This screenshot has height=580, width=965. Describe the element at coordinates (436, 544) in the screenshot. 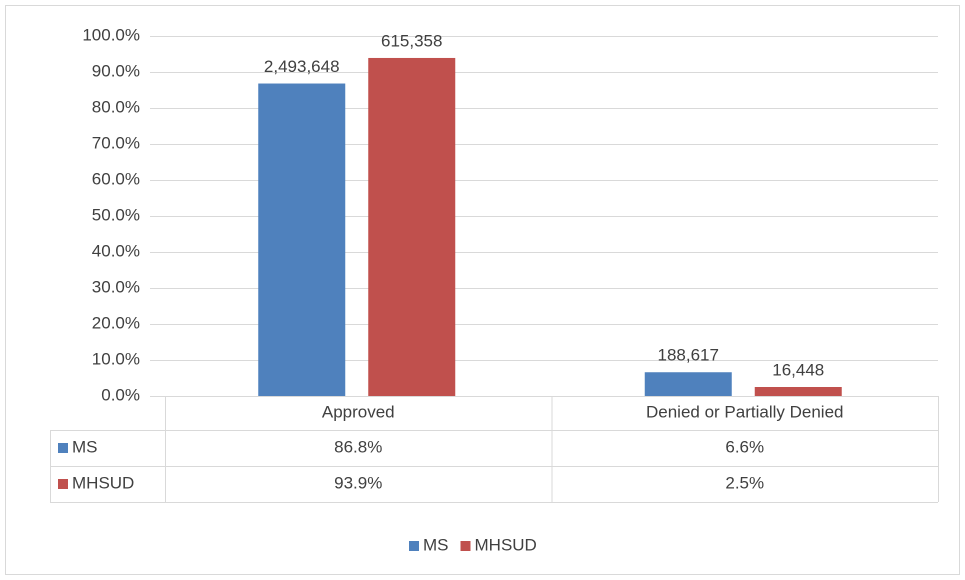

I see `legend-label: MS` at that location.